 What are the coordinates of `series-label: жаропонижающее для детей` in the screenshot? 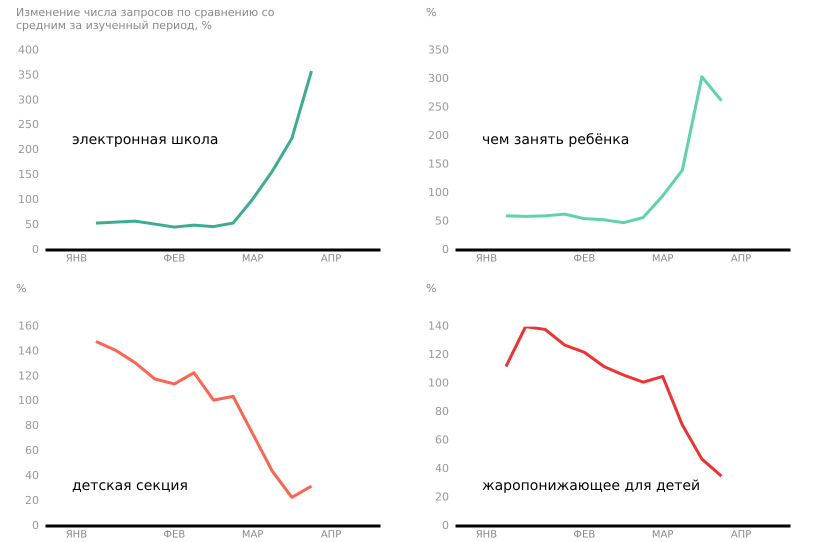 It's located at (591, 486).